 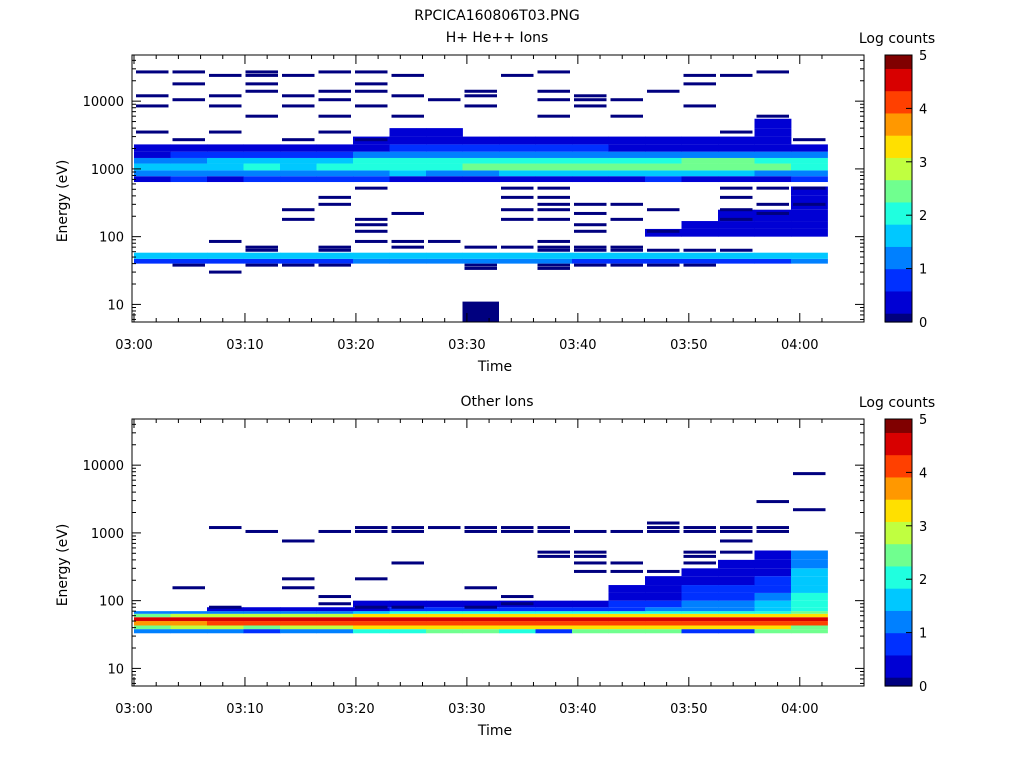 I want to click on x-tick-label: 03:00, so click(x=133, y=345).